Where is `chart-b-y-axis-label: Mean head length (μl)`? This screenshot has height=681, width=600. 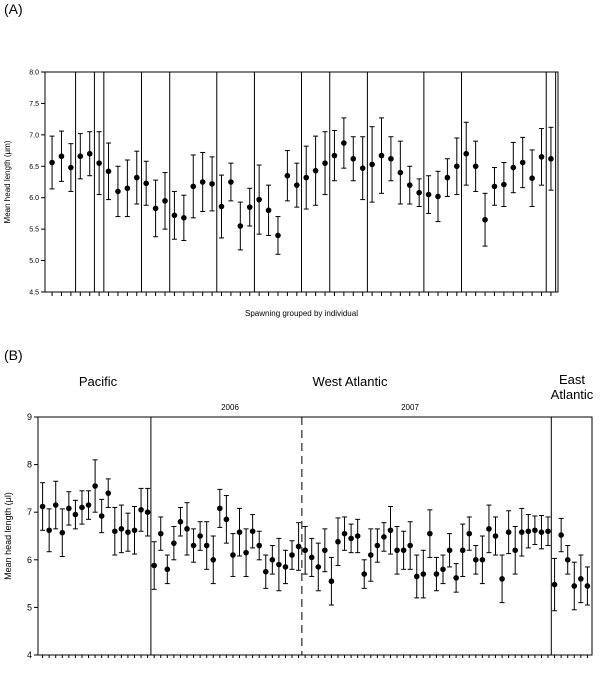 chart-b-y-axis-label: Mean head length (μl) is located at coordinates (8, 536).